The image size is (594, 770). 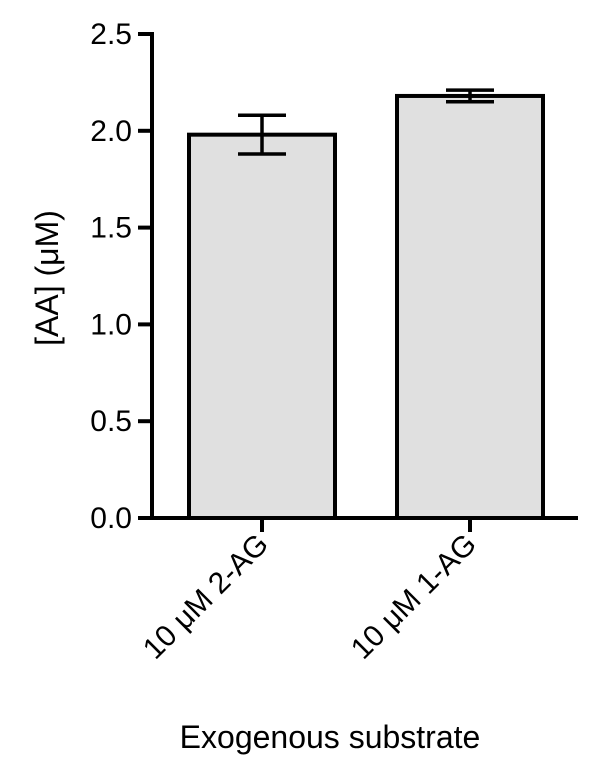 What do you see at coordinates (111, 228) in the screenshot?
I see `y-tick-label-3: 1.5` at bounding box center [111, 228].